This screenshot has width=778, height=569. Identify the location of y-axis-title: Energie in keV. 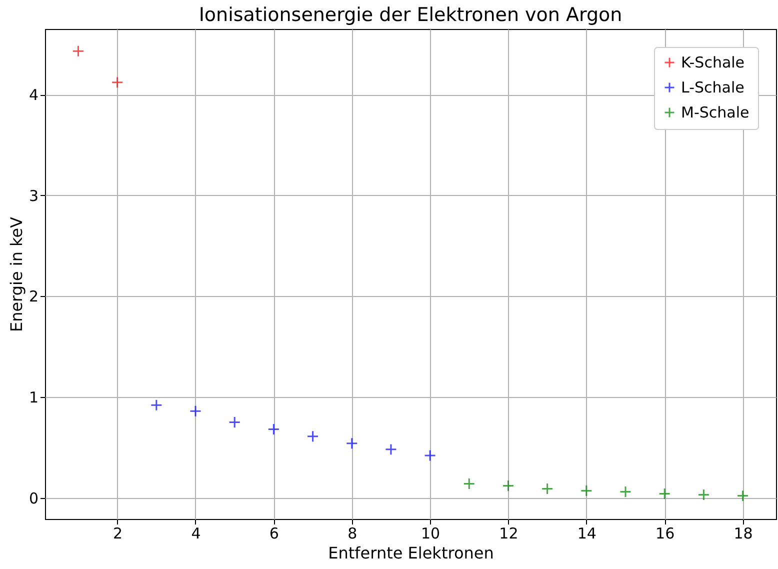
(16, 274).